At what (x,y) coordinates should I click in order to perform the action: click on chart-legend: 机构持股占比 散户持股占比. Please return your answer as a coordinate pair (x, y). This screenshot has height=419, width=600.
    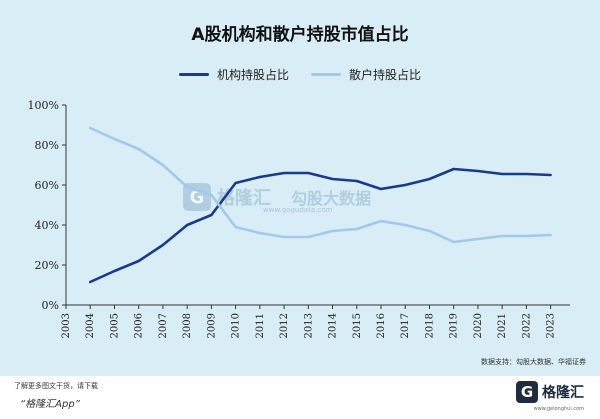
    Looking at the image, I should click on (300, 74).